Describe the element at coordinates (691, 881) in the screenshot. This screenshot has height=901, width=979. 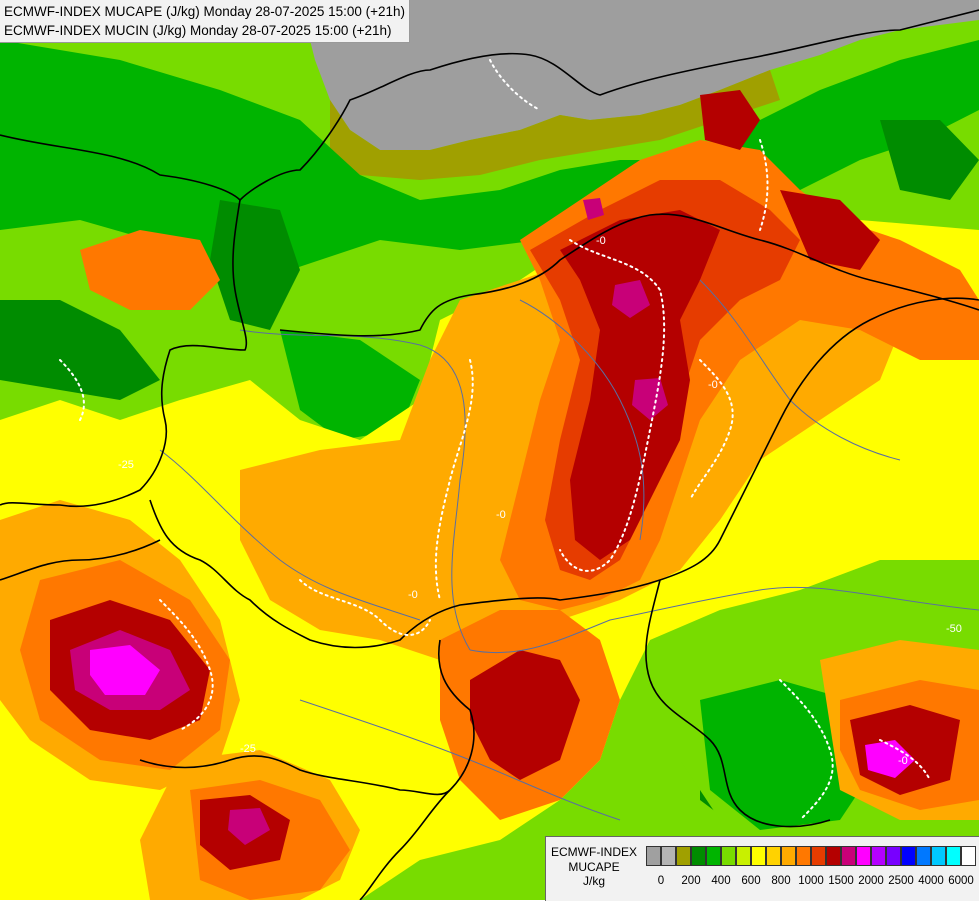
I see `legend-tick-label: 200` at that location.